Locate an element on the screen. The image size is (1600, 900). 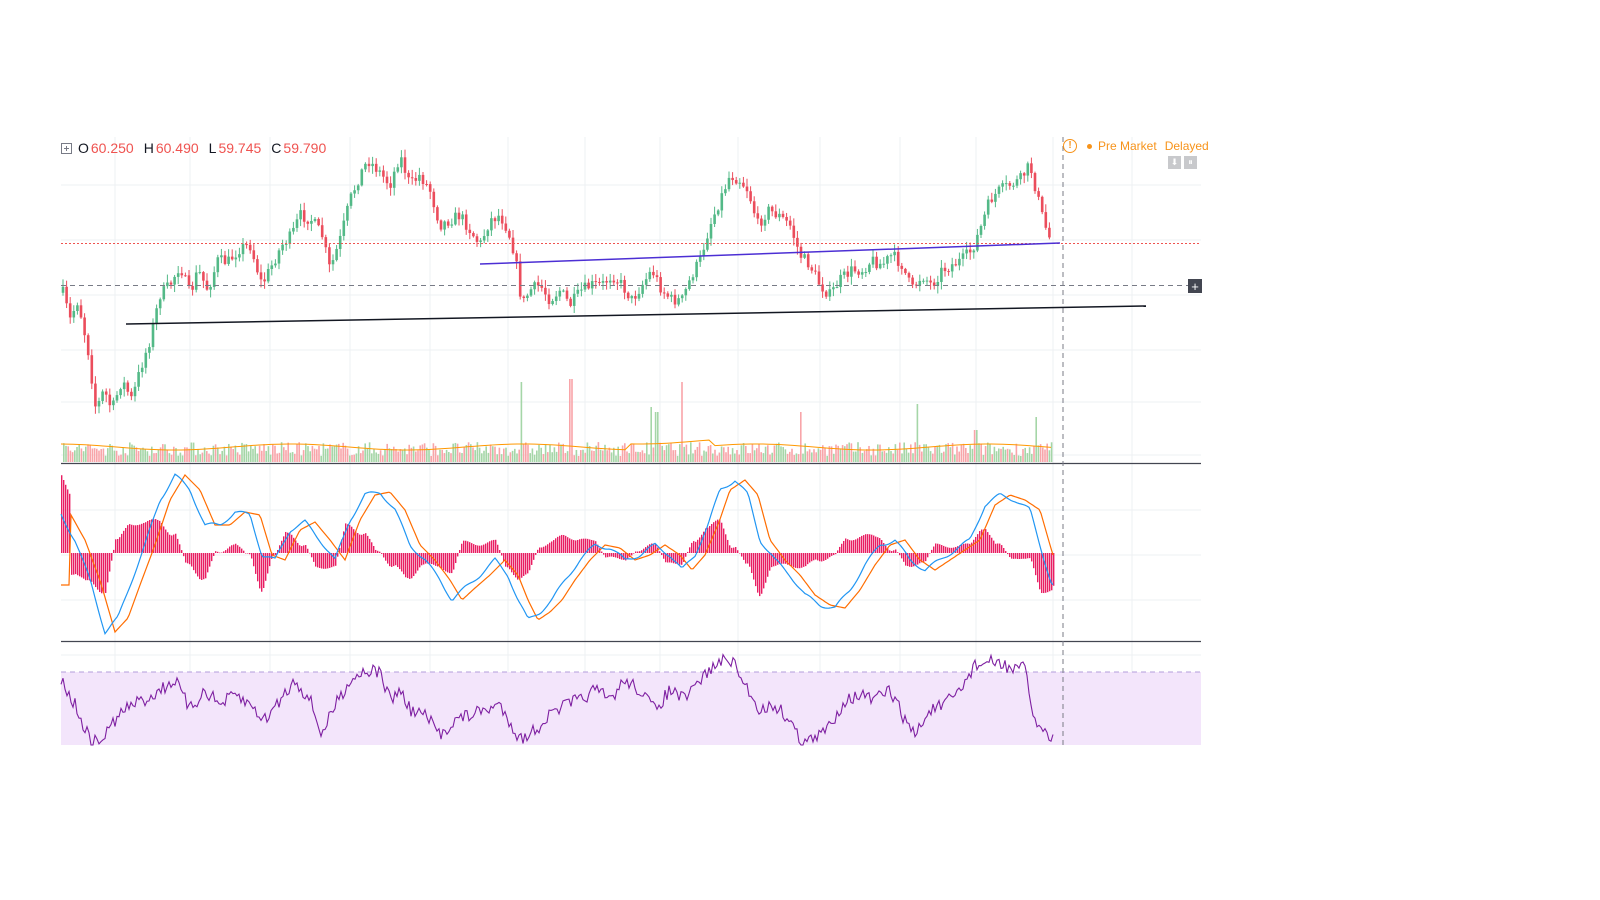
add-price-alert-button: + is located at coordinates (1195, 286).